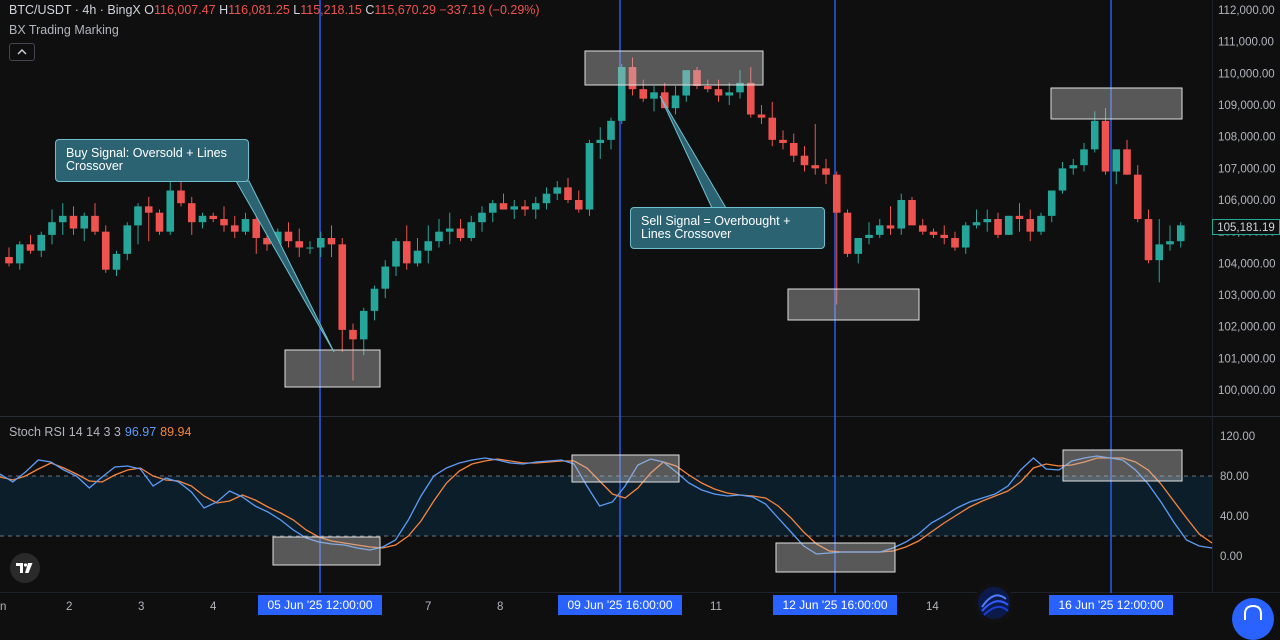 This screenshot has width=1280, height=640. What do you see at coordinates (1237, 437) in the screenshot?
I see `stoch-tick-label: 120.00` at bounding box center [1237, 437].